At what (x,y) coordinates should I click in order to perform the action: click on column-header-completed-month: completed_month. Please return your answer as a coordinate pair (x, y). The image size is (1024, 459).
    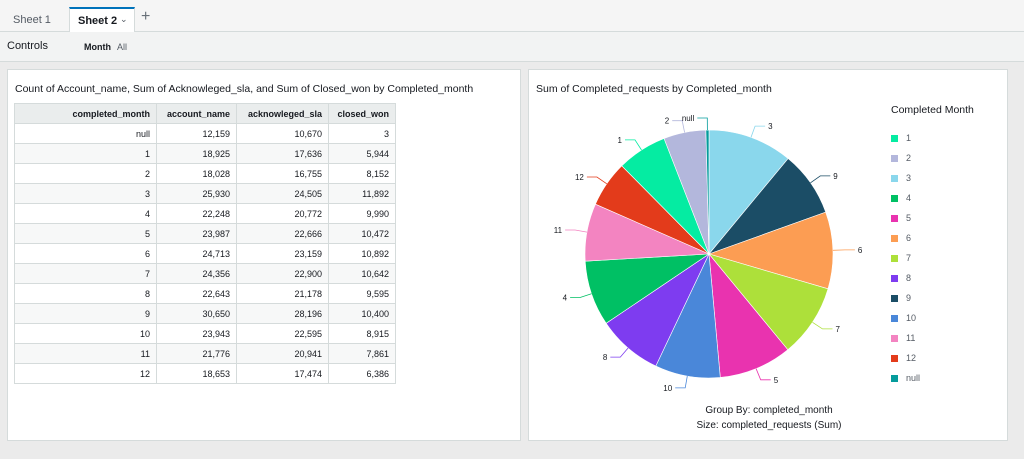
    Looking at the image, I should click on (85, 113).